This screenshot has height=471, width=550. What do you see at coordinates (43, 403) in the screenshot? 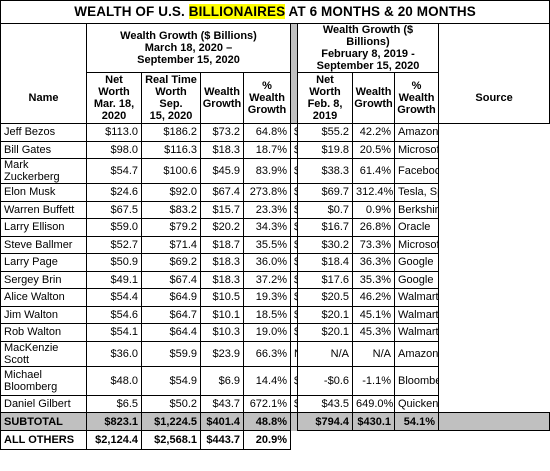
I see `cell-name: Daniel Gilbert` at bounding box center [43, 403].